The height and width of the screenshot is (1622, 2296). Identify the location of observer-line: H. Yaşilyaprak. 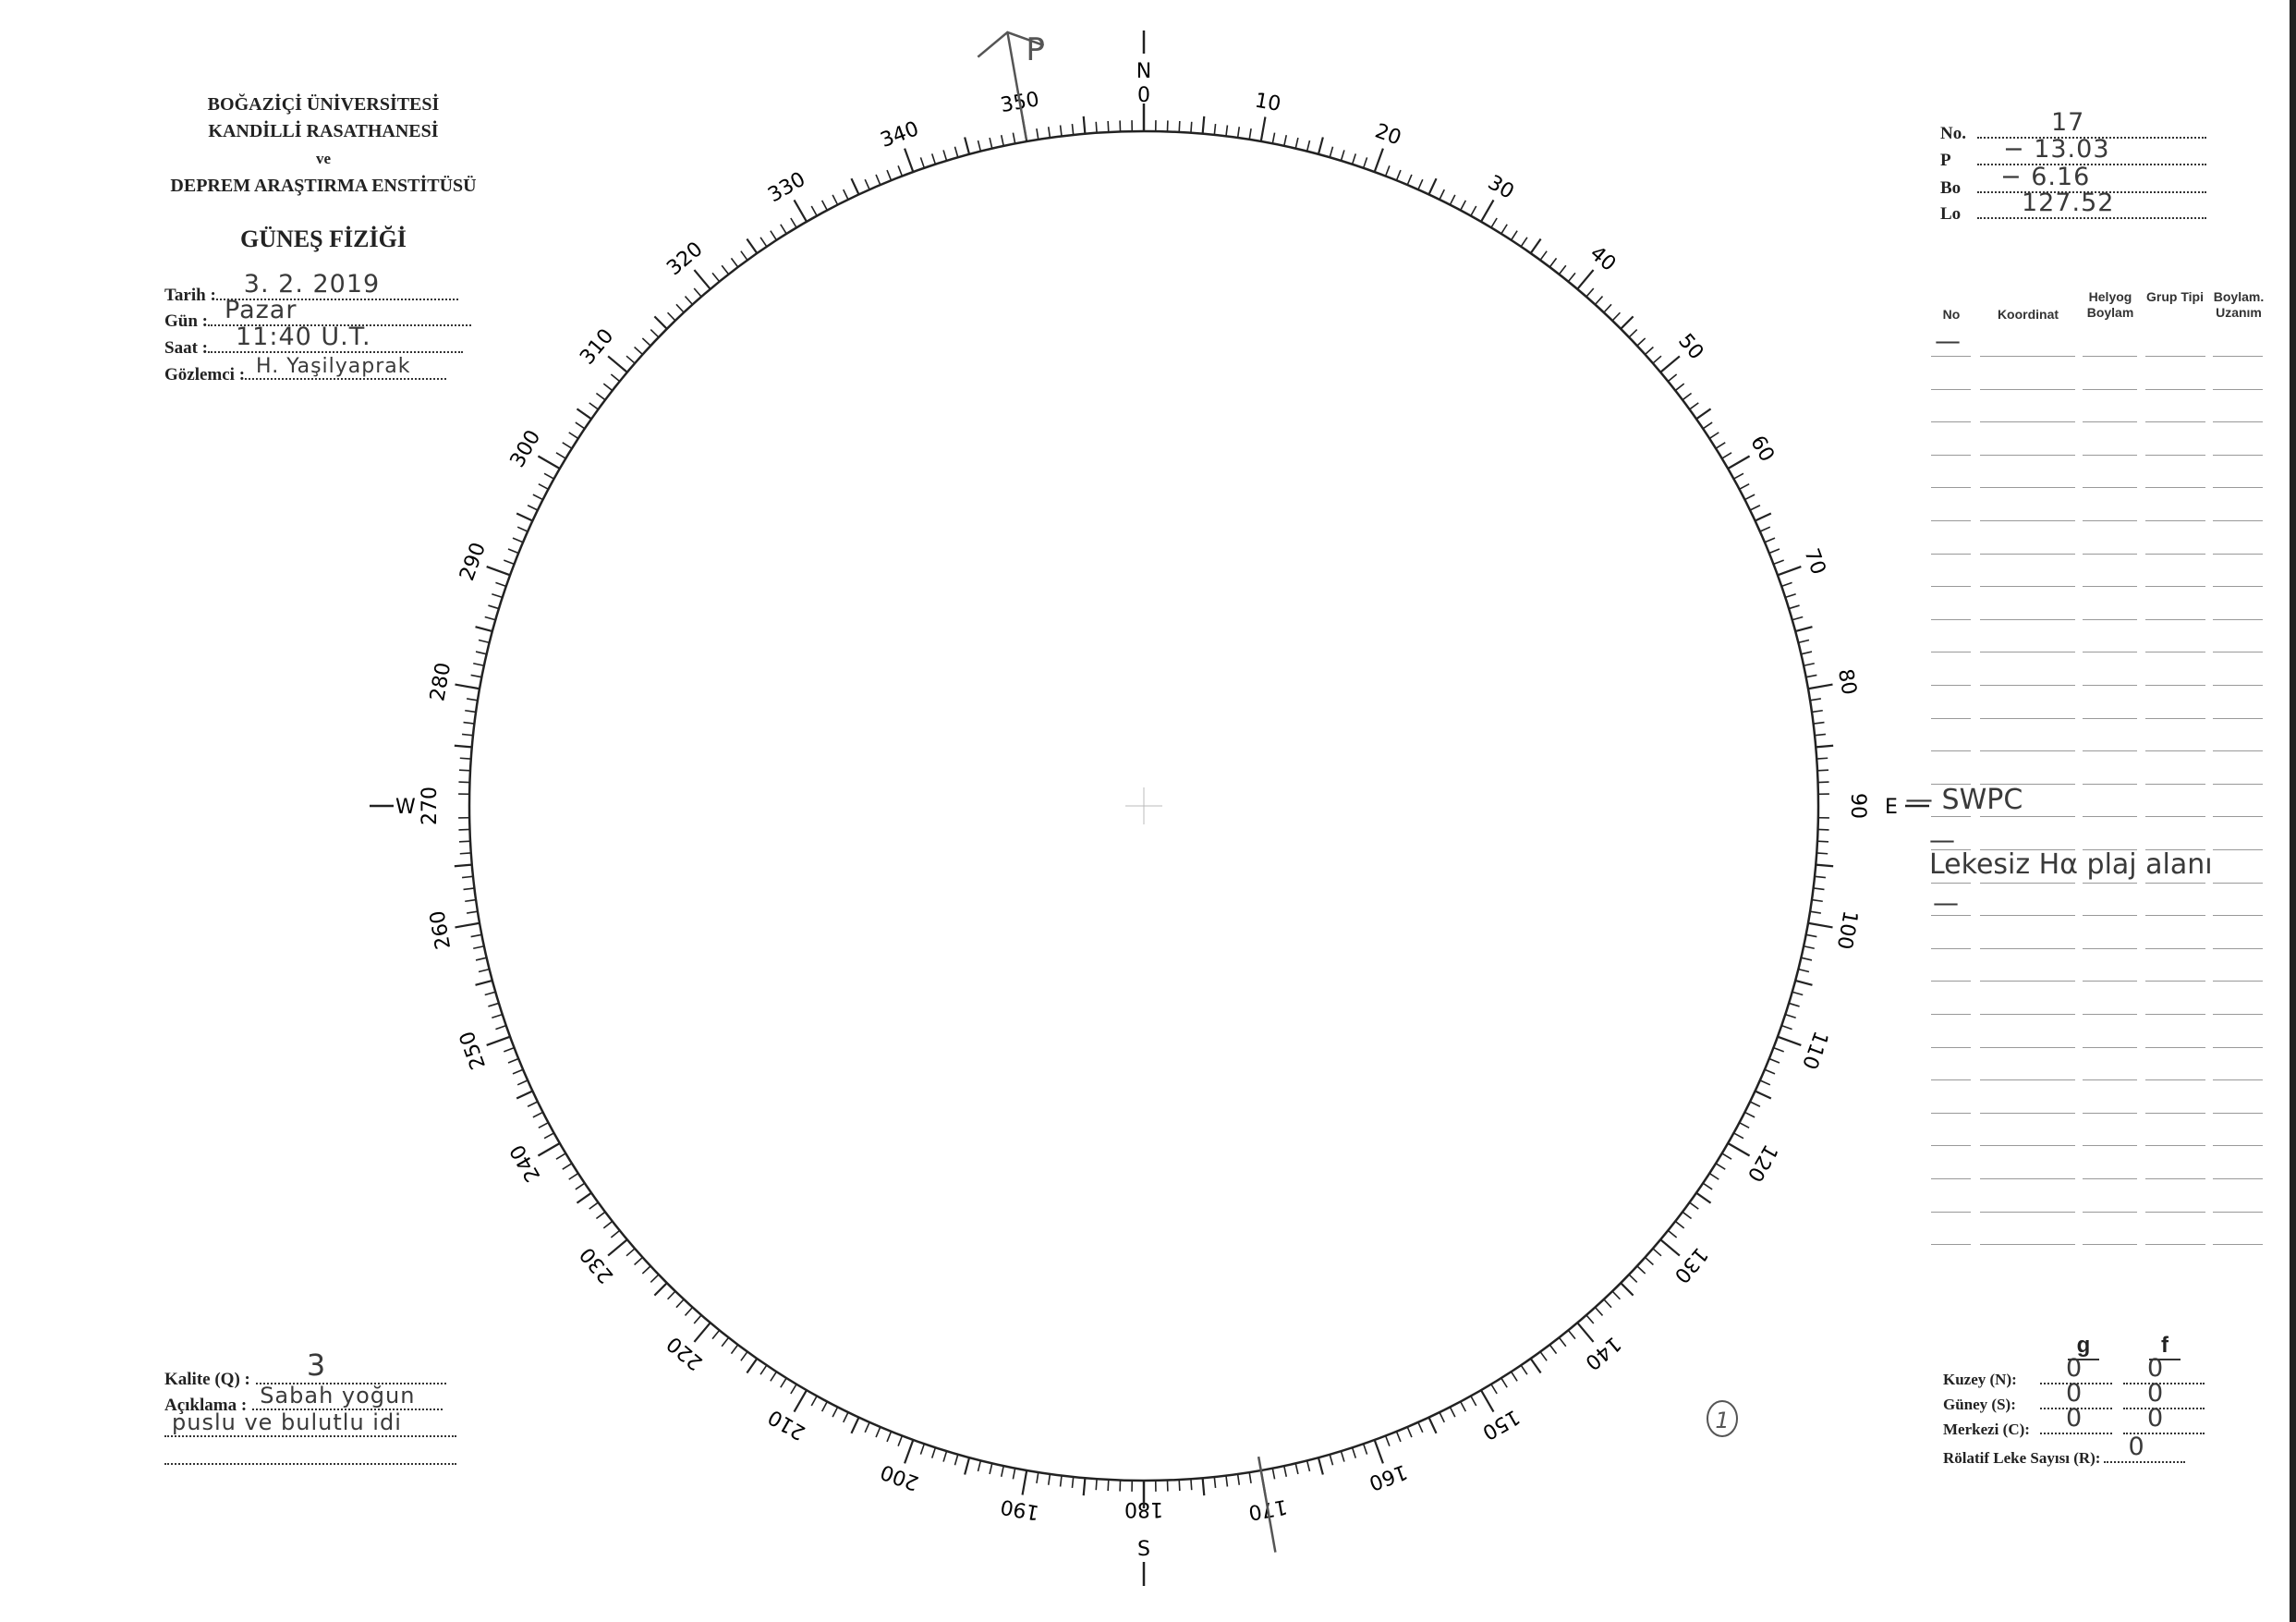
(346, 368).